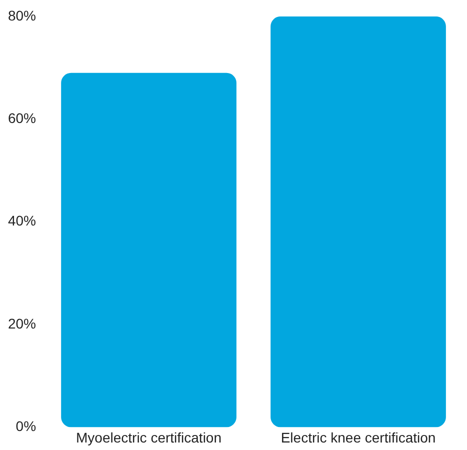 This screenshot has height=450, width=467. I want to click on y-tick-label: 40%, so click(22, 220).